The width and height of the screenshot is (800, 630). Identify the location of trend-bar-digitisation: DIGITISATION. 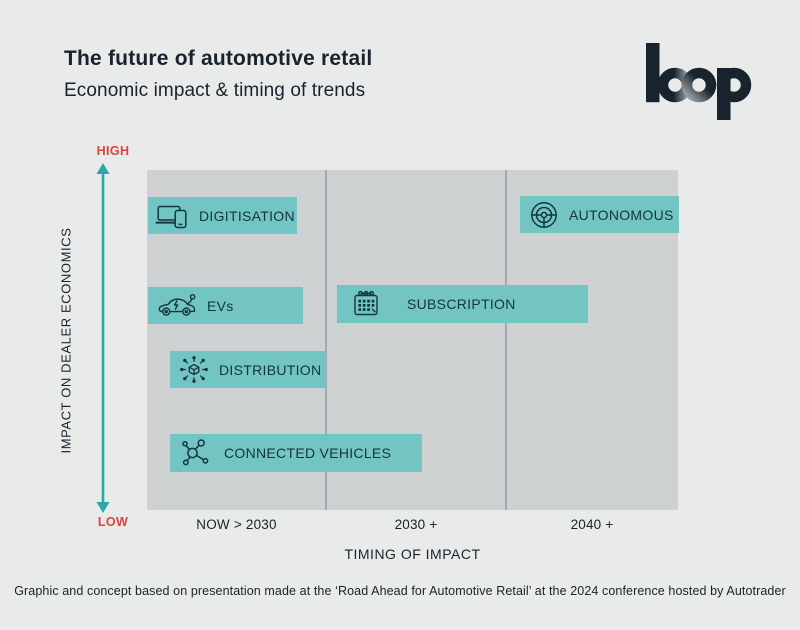
(222, 215).